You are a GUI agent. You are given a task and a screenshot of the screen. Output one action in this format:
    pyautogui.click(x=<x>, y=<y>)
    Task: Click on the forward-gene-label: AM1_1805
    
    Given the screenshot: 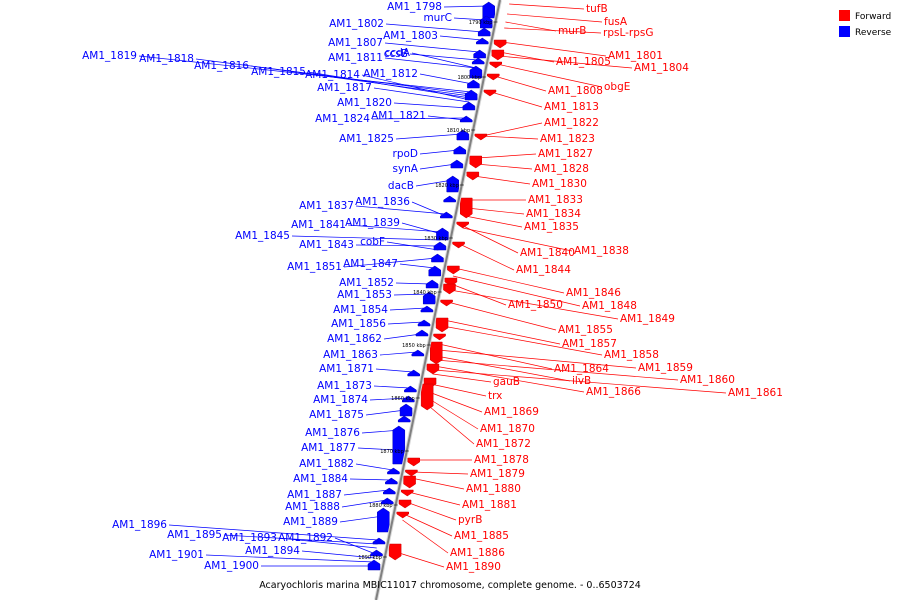 What is the action you would take?
    pyautogui.click(x=583, y=62)
    